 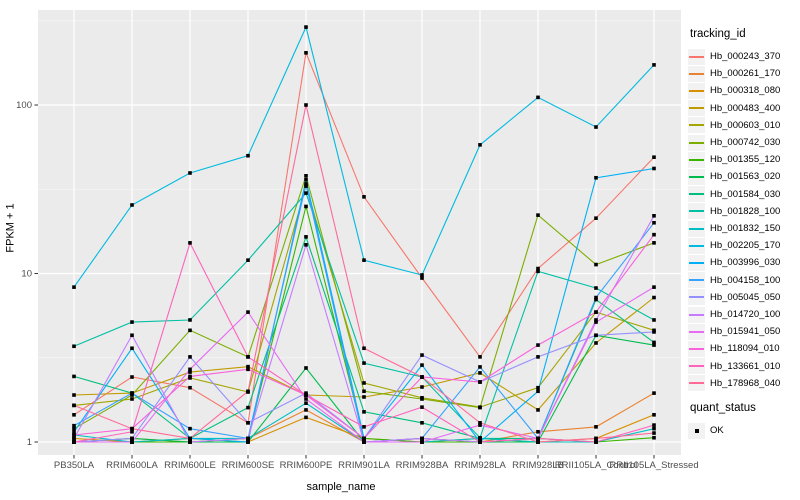 What do you see at coordinates (26, 274) in the screenshot?
I see `y-tick-label: 10` at bounding box center [26, 274].